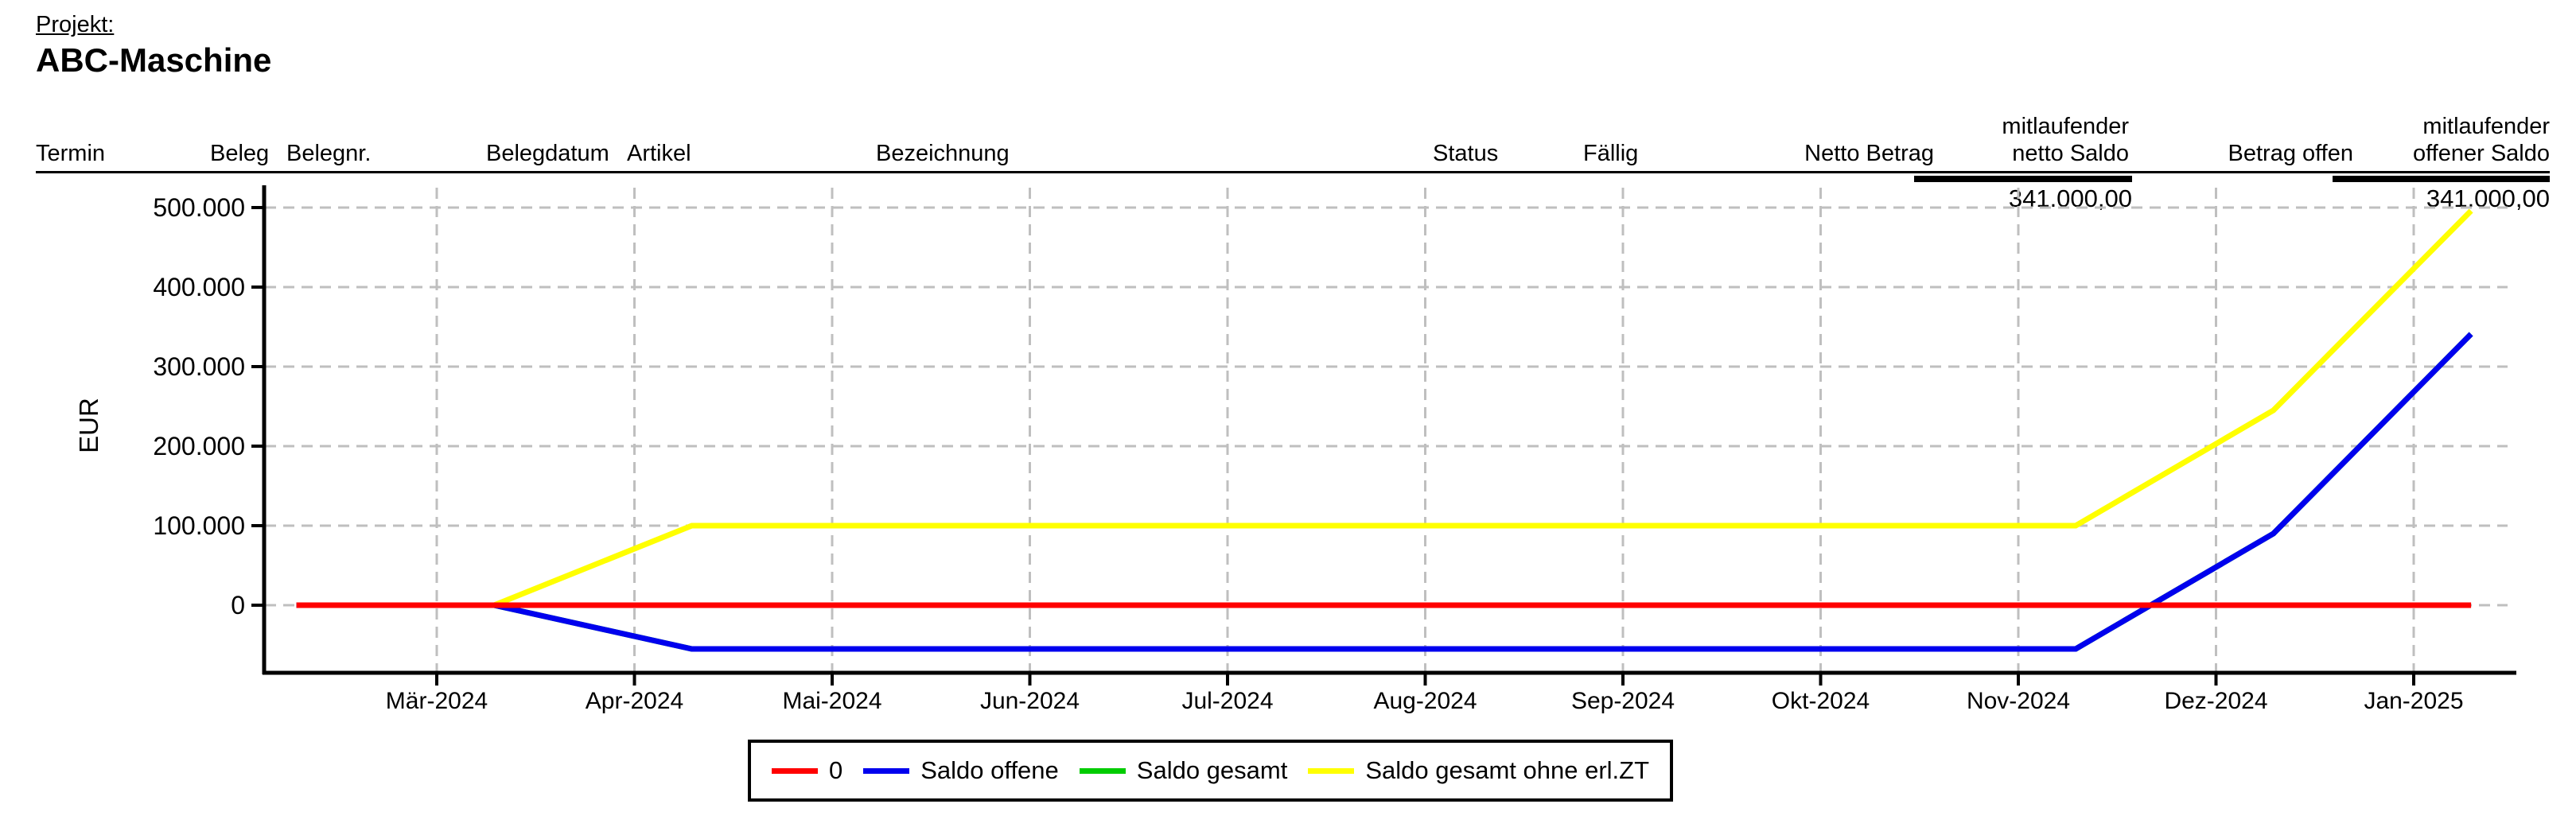 This screenshot has width=2576, height=839. I want to click on column-header-termin: Termin, so click(71, 153).